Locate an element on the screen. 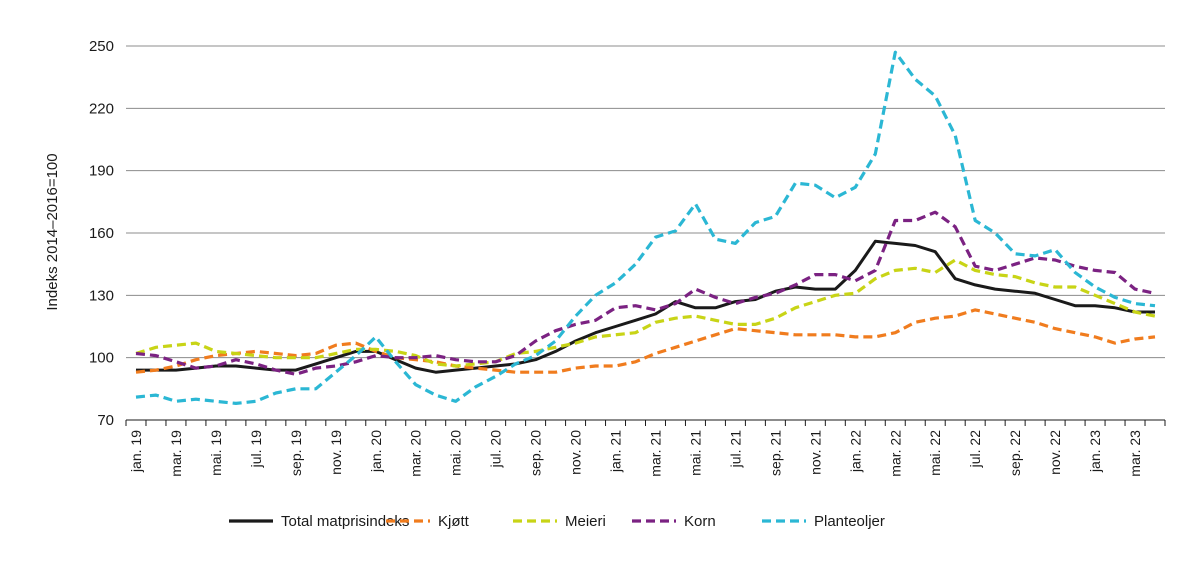 The width and height of the screenshot is (1200, 569). x-tick-label: mai. 21 is located at coordinates (695, 453).